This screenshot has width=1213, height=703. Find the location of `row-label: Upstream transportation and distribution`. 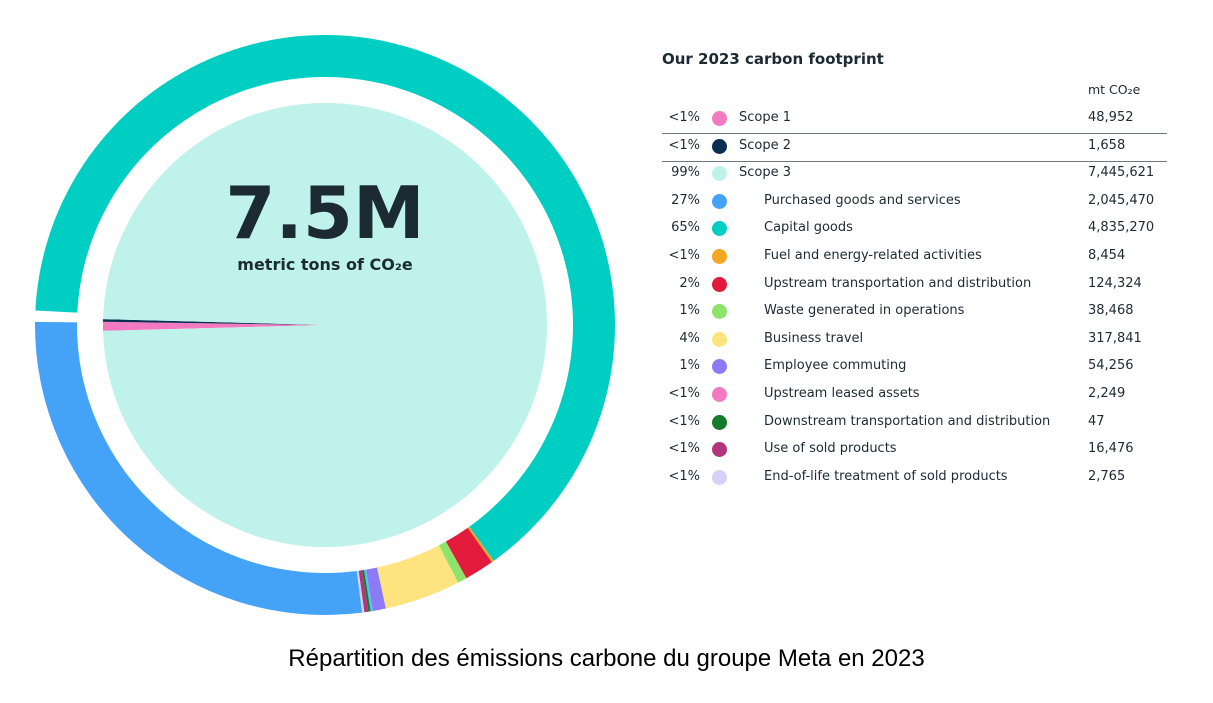

row-label: Upstream transportation and distribution is located at coordinates (898, 283).